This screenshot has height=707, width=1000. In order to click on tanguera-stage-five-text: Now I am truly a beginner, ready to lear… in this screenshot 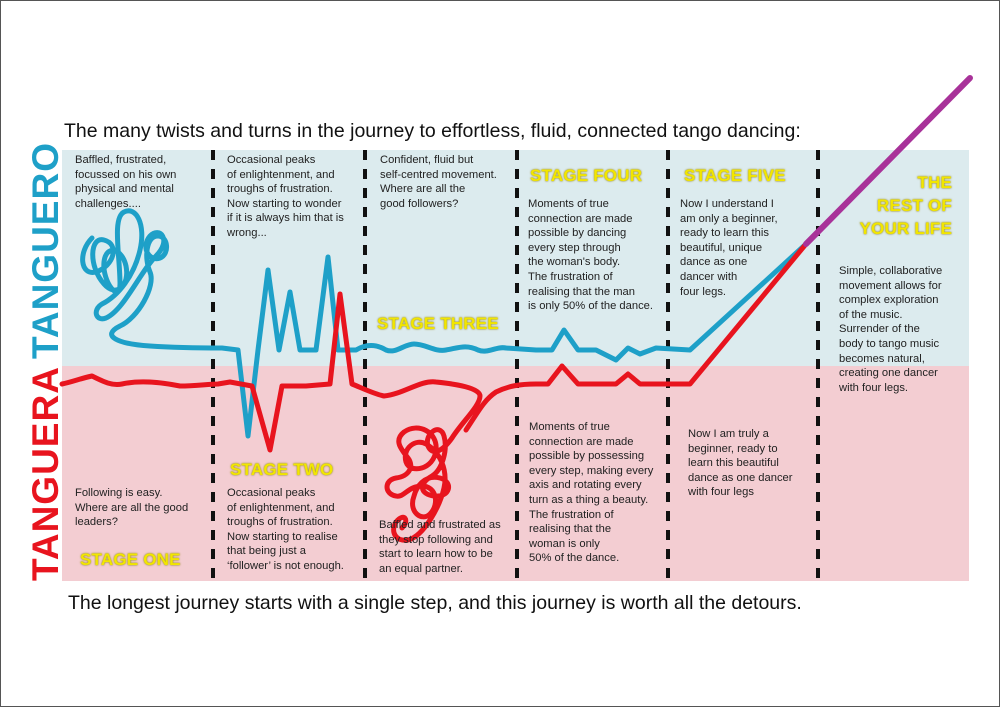, I will do `click(740, 463)`.